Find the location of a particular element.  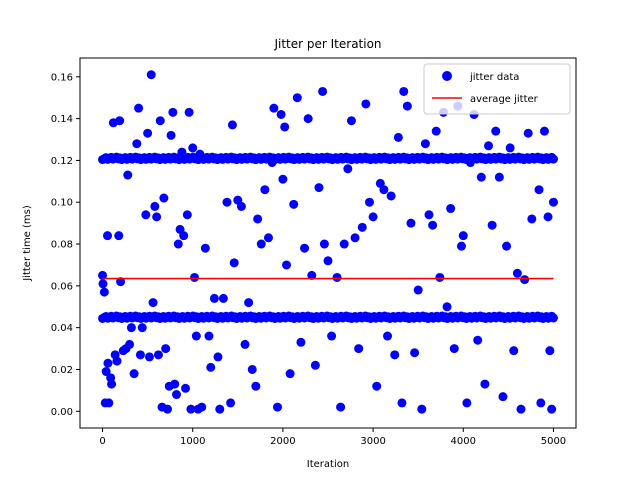

x-tick-label: 1000 is located at coordinates (192, 441).